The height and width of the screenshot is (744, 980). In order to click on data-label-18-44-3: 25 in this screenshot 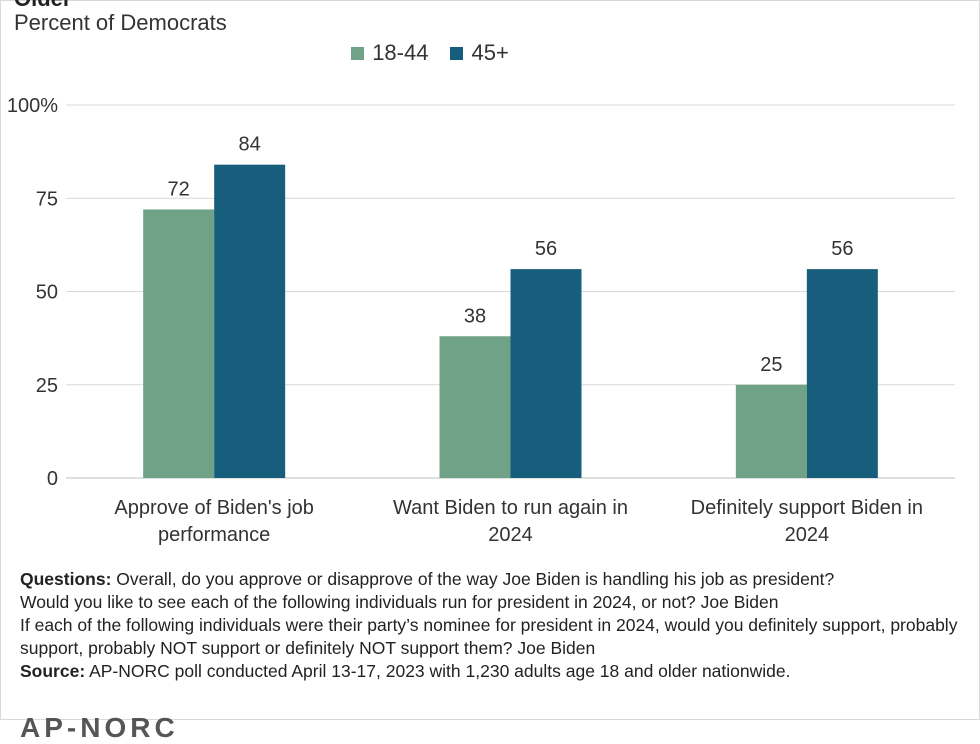, I will do `click(771, 365)`.